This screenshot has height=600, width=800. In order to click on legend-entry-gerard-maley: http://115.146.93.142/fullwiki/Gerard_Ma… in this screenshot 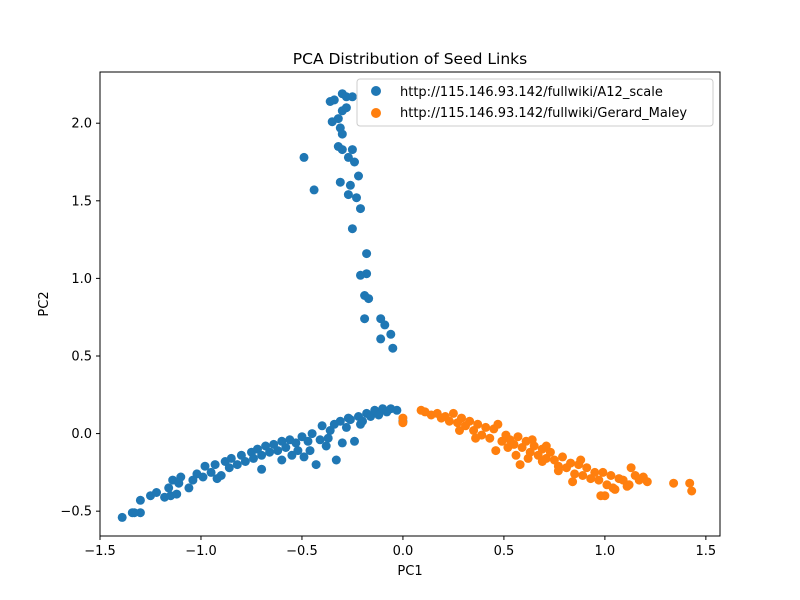, I will do `click(543, 113)`.